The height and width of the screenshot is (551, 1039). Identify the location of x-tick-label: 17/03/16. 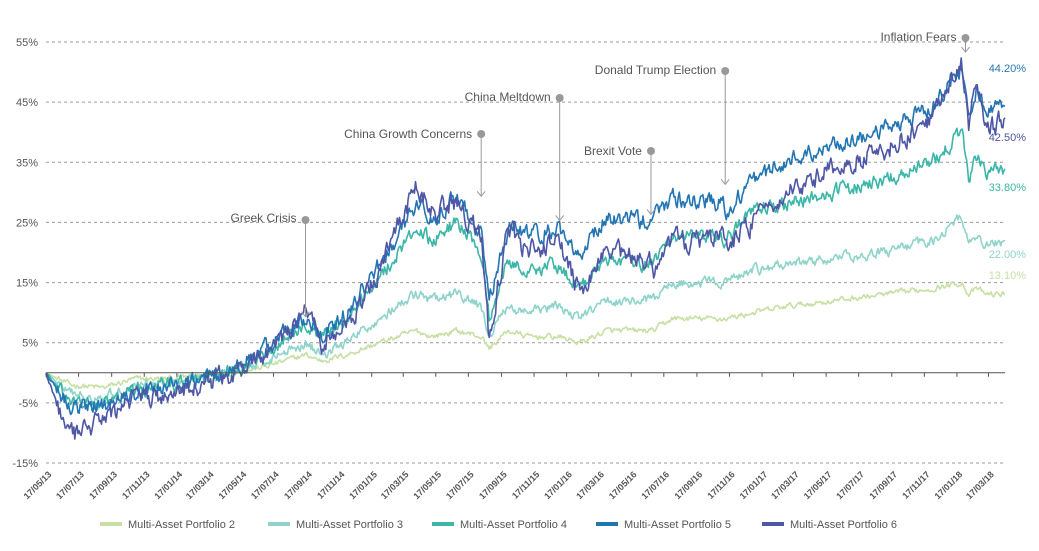
(590, 485).